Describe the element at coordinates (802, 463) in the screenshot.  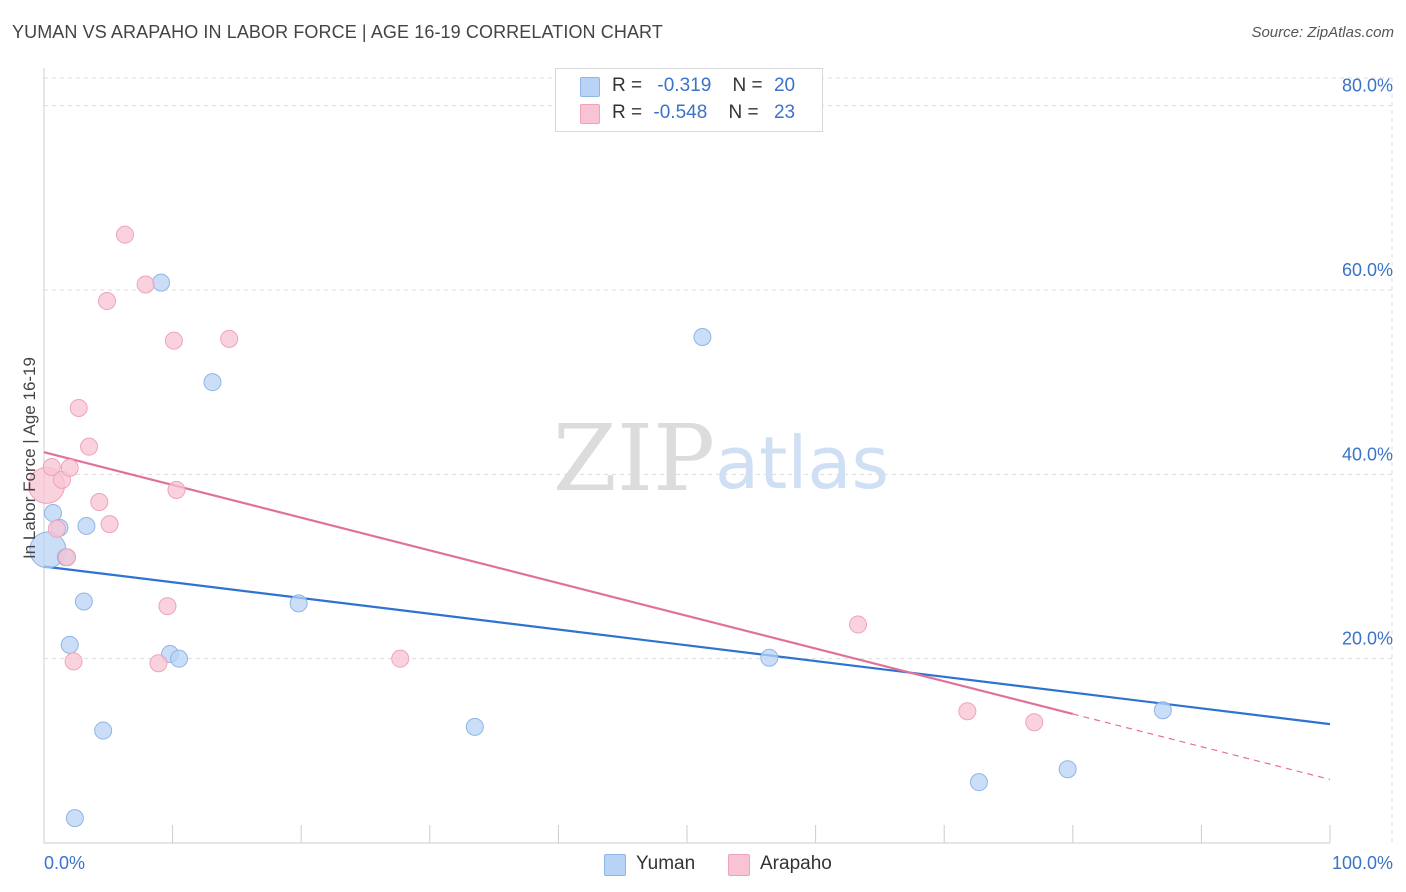
I see `watermark-atlas: atlas` at that location.